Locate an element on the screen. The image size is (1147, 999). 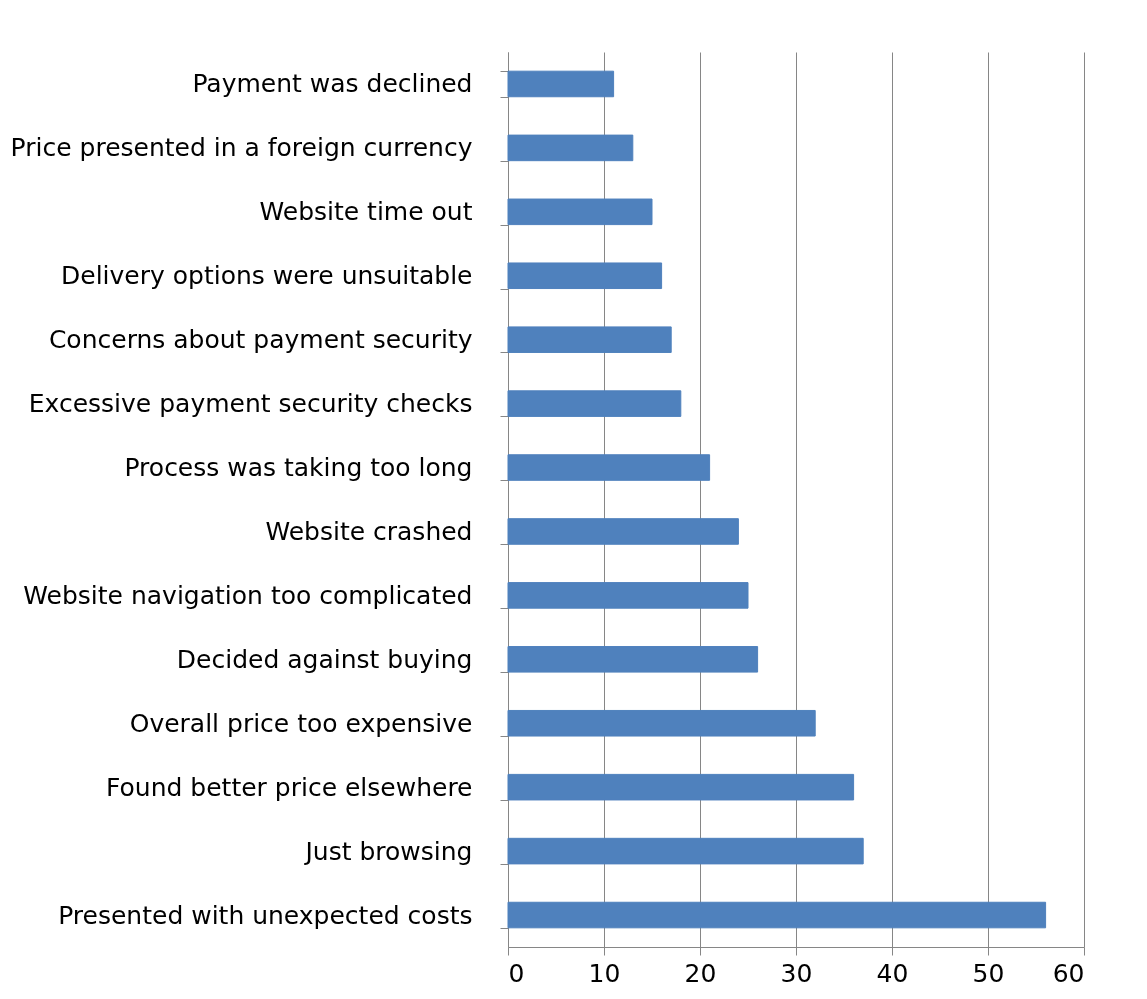
x-tick-label: 50 is located at coordinates (988, 973).